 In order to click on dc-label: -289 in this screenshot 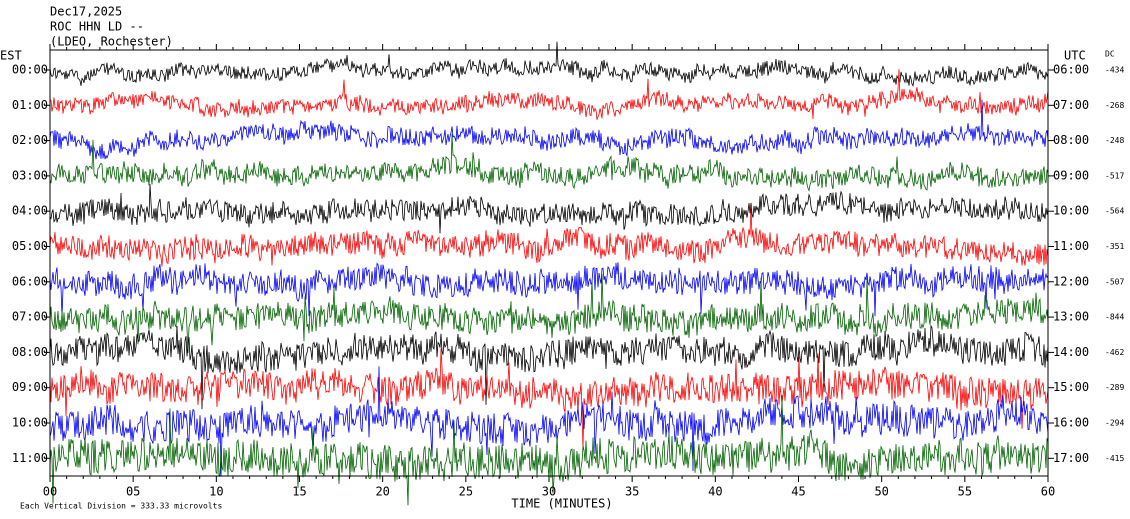, I will do `click(1114, 387)`.